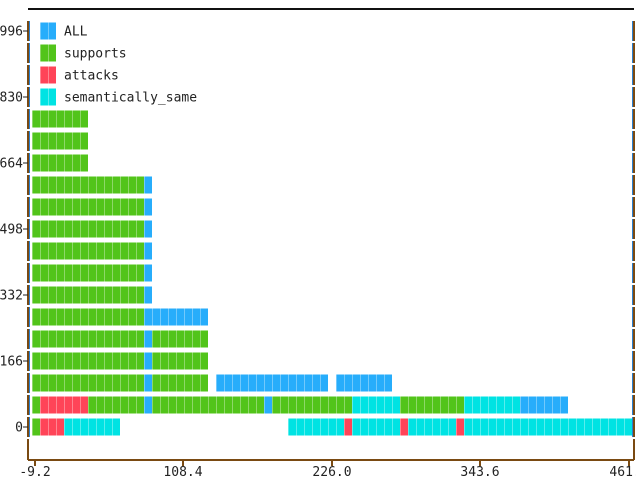 Image resolution: width=636 pixels, height=484 pixels. Describe the element at coordinates (118, 64) in the screenshot. I see `legend: ALL supports attacks semantically_same` at that location.